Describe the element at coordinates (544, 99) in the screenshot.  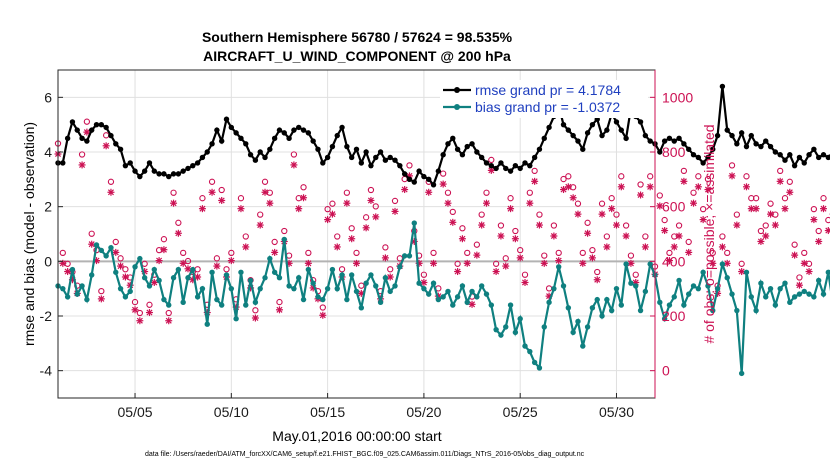
I see `legend-box` at that location.